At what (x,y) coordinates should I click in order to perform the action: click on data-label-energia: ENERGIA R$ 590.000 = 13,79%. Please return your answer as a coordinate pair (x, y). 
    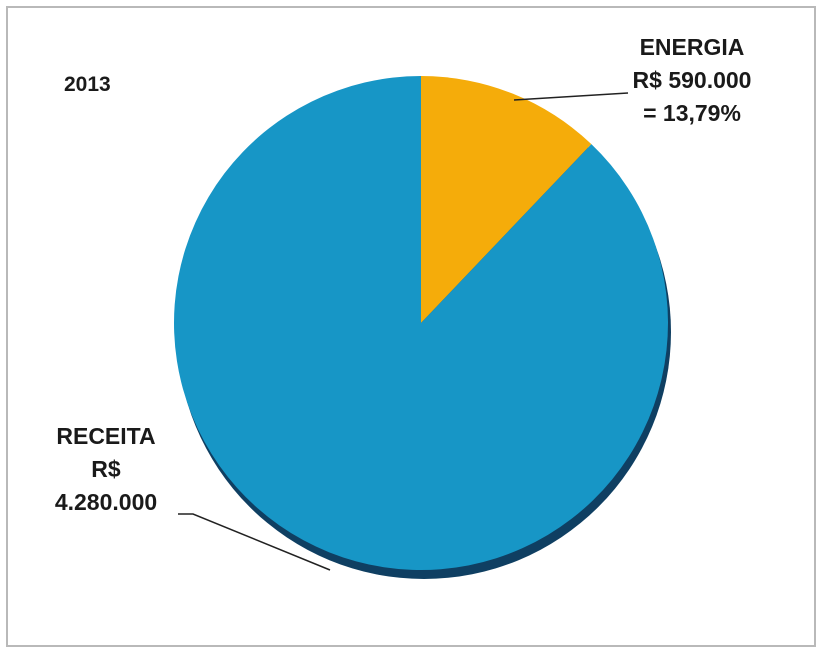
    Looking at the image, I should click on (692, 80).